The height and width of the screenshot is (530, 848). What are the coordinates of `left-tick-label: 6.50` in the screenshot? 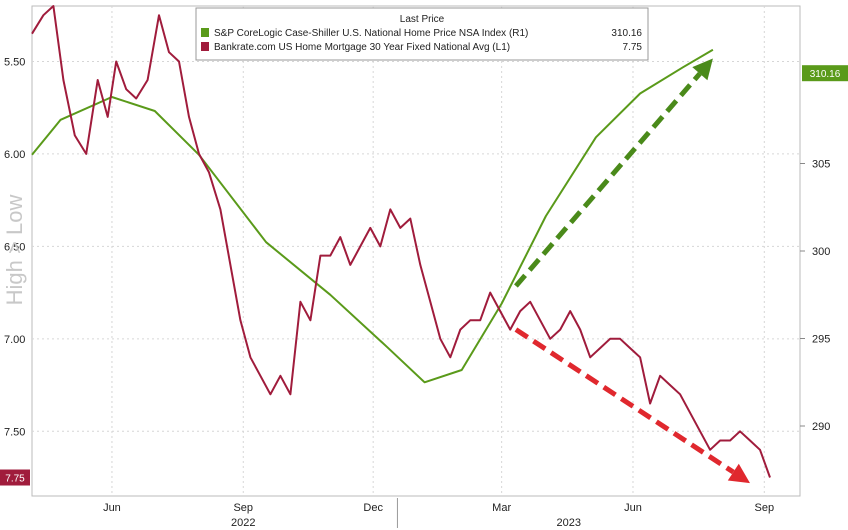 It's located at (14, 247).